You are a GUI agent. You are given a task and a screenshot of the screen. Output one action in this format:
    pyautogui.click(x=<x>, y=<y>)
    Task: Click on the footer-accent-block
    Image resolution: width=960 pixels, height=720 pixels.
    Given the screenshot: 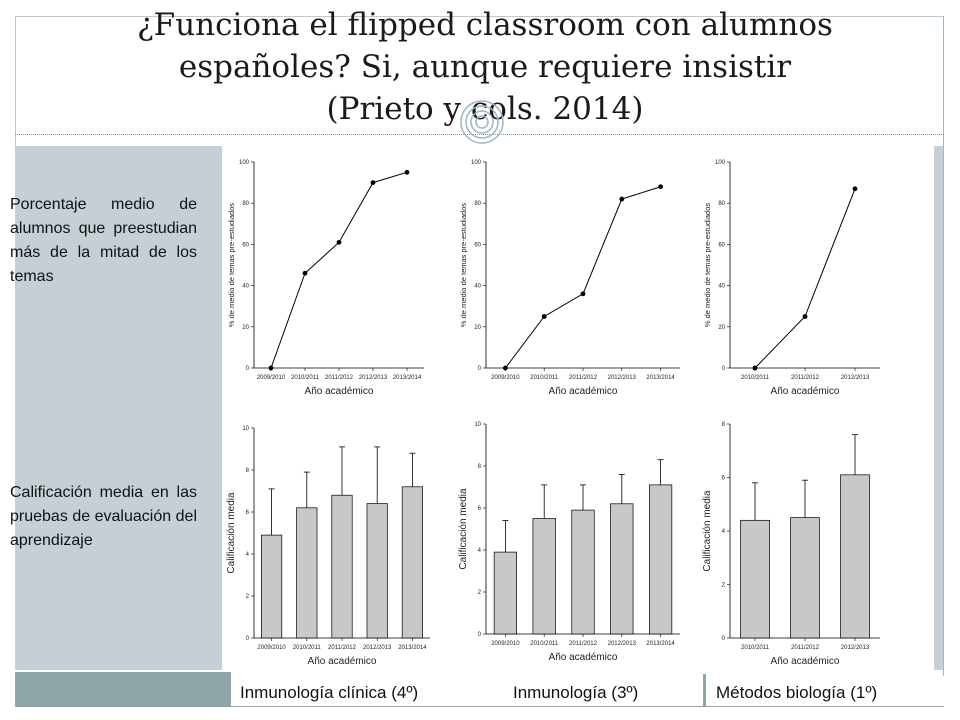 What is the action you would take?
    pyautogui.click(x=123, y=689)
    